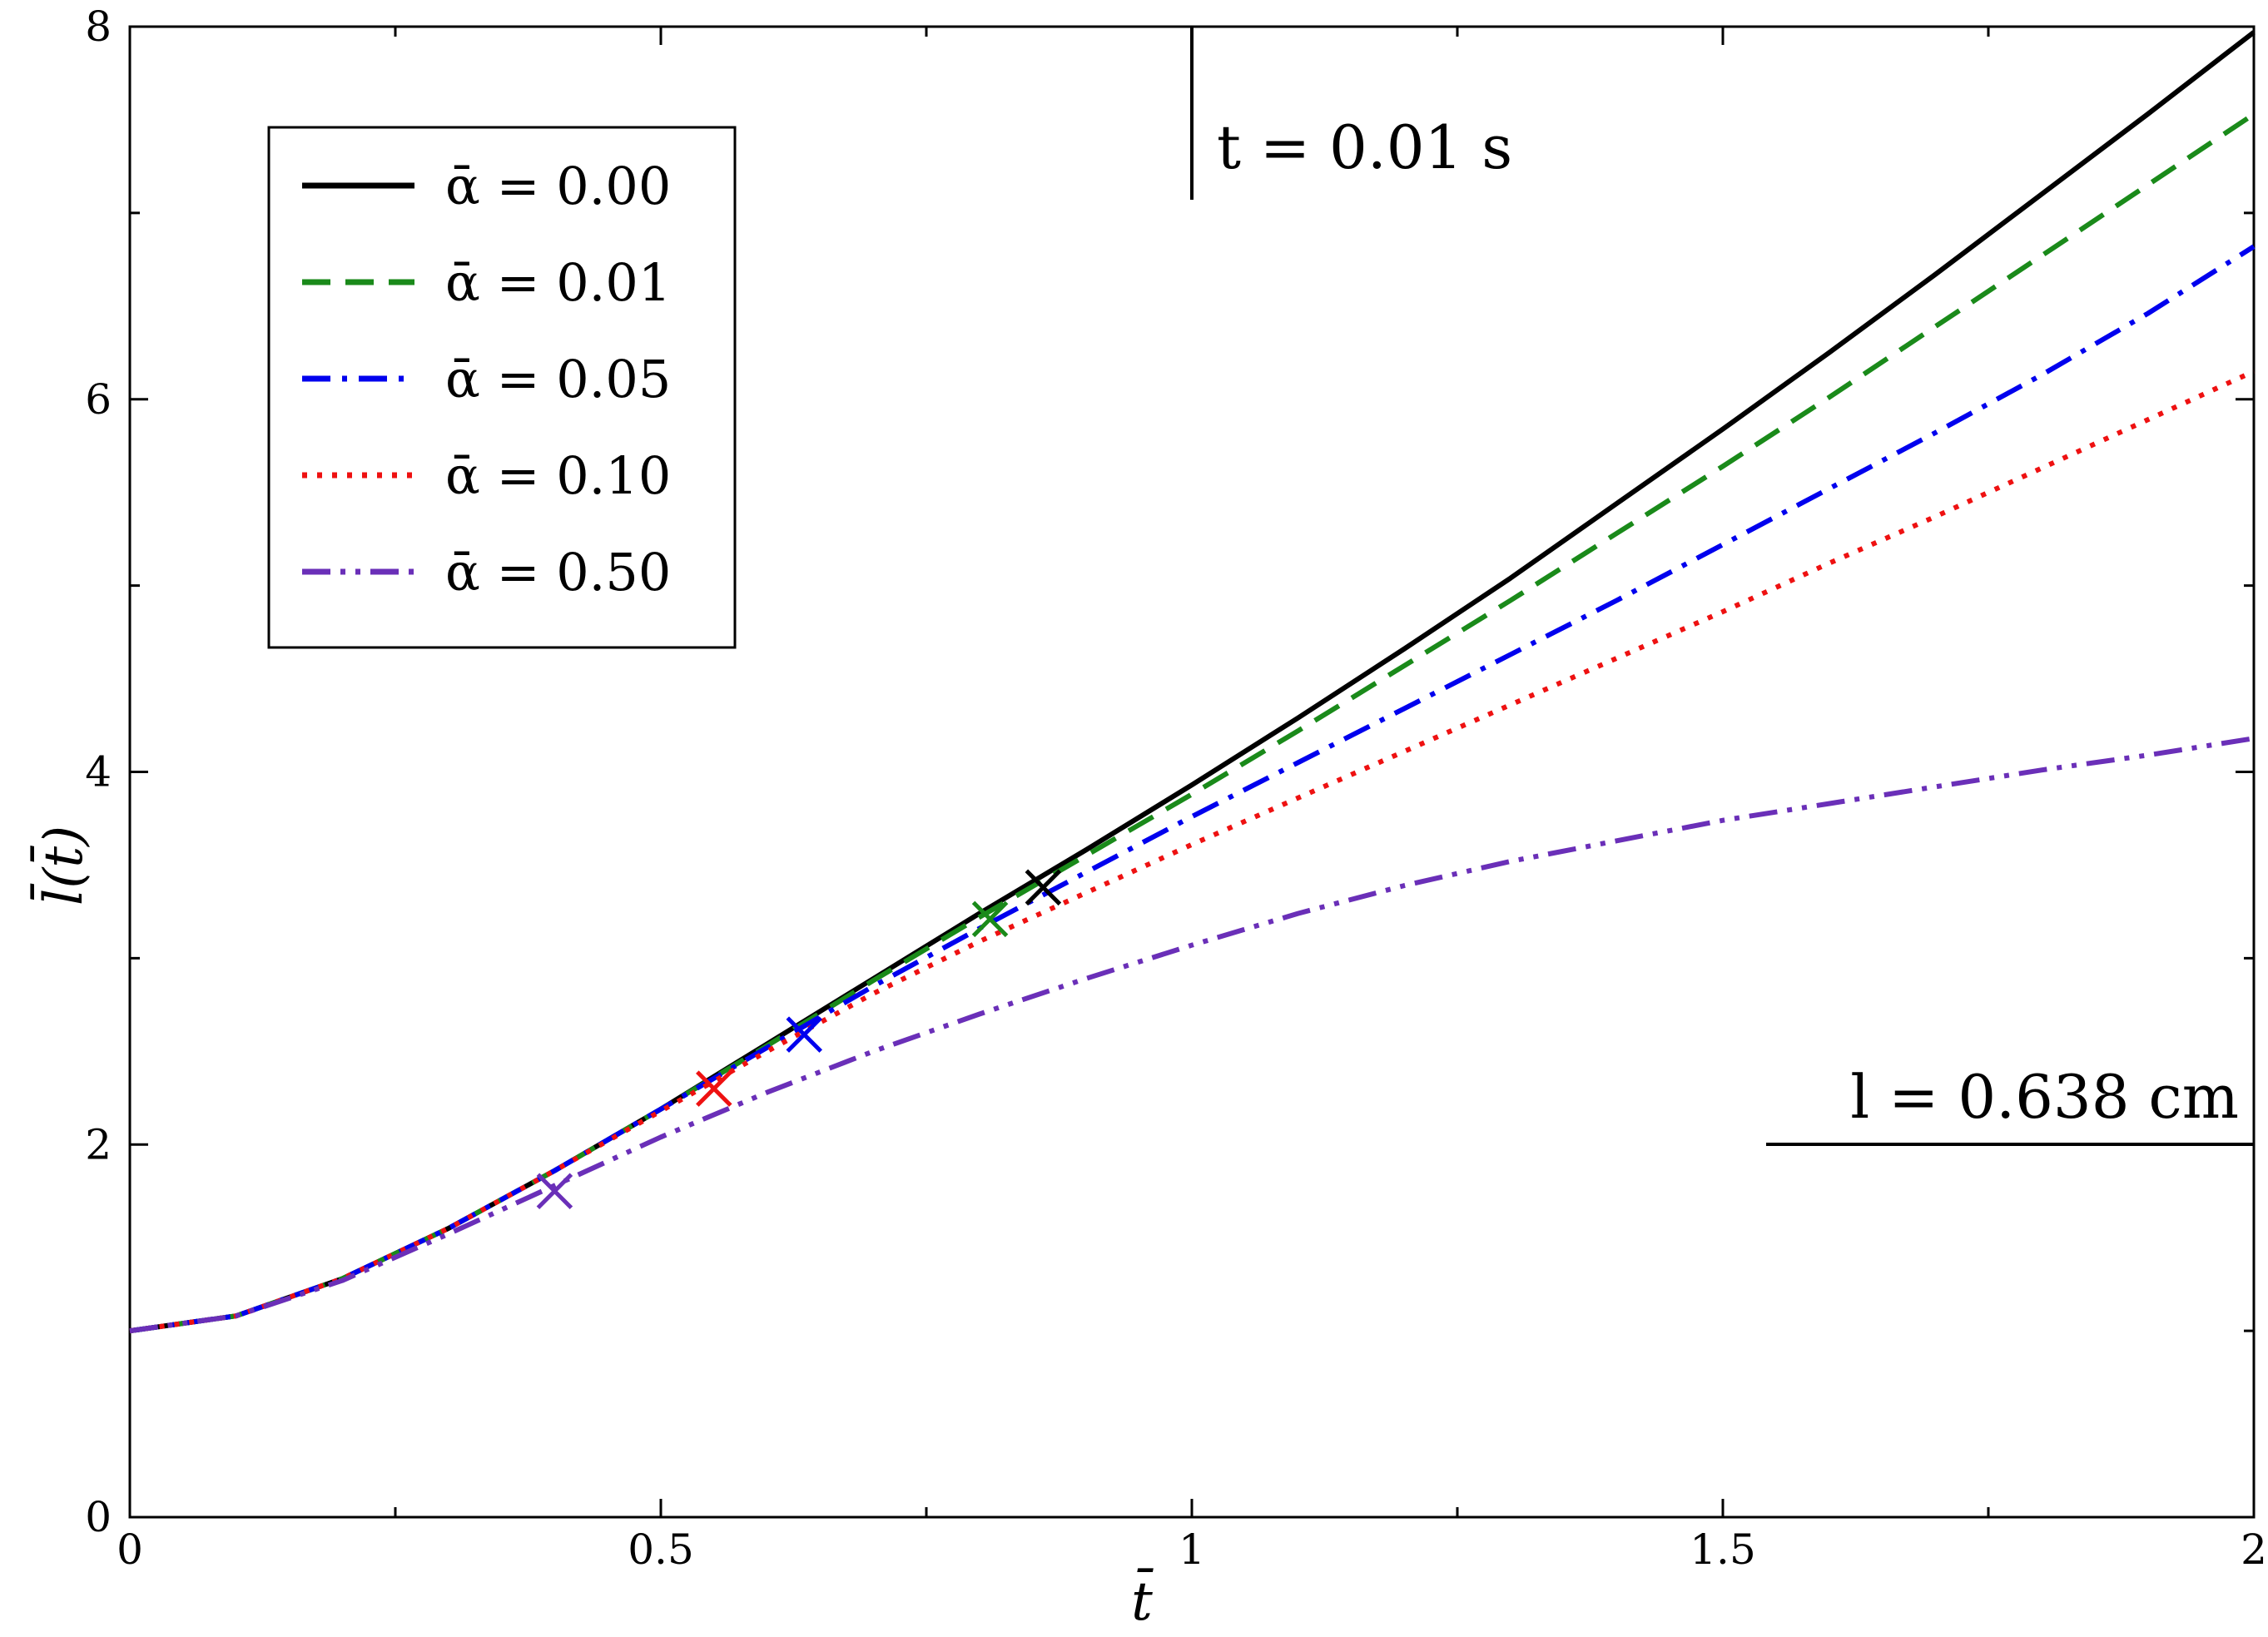 This screenshot has width=2268, height=1637. What do you see at coordinates (130, 1550) in the screenshot?
I see `x-tick-label: 0` at bounding box center [130, 1550].